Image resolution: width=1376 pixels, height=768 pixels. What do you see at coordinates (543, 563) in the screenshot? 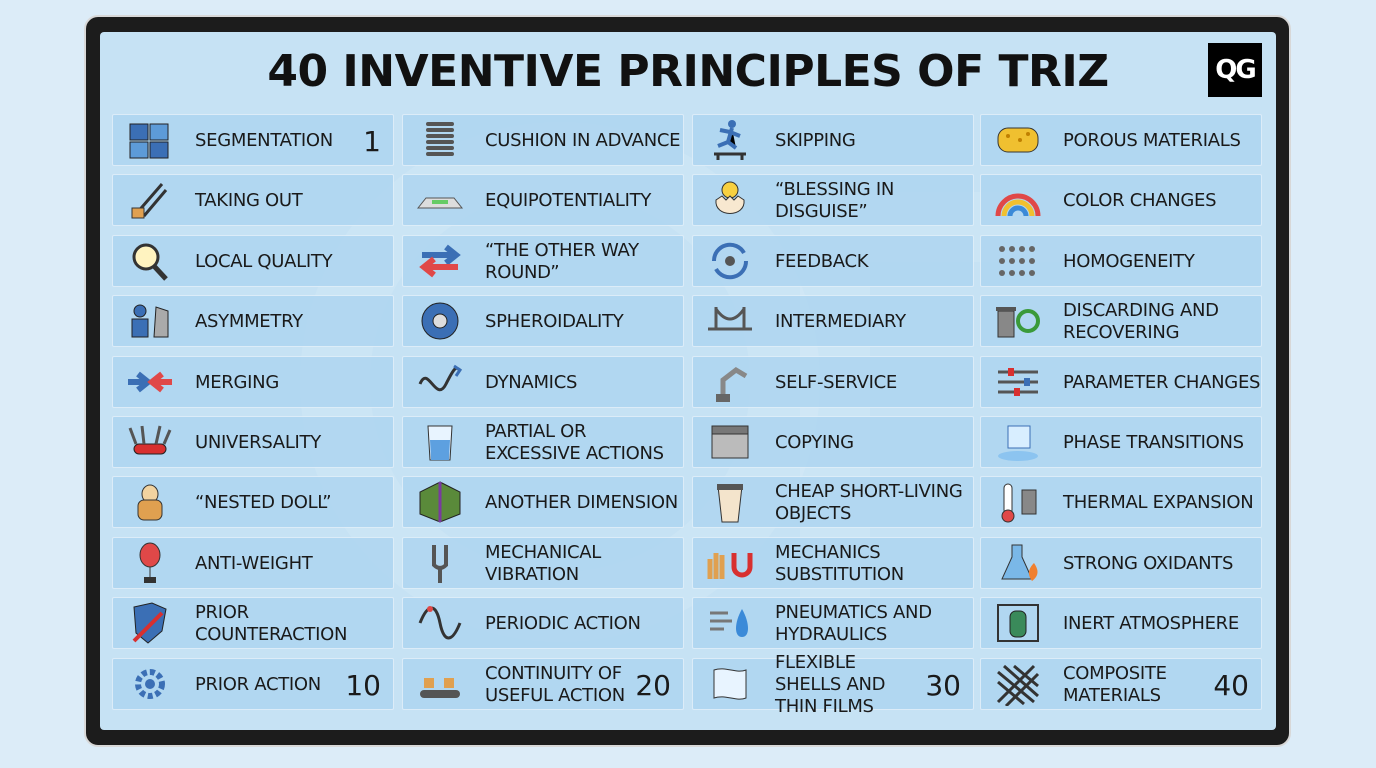
I see `principle-card: MECHANICAL VIBRATION` at bounding box center [543, 563].